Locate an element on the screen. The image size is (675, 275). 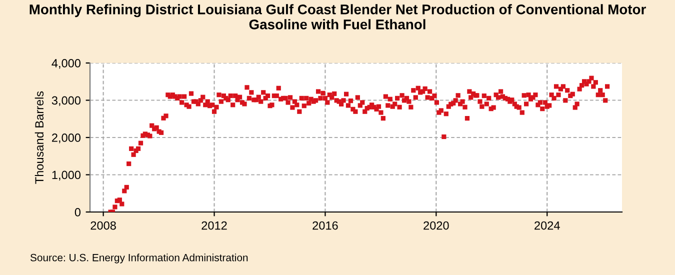
source-note: Source: U.S. Energy Information Administration is located at coordinates (139, 259).